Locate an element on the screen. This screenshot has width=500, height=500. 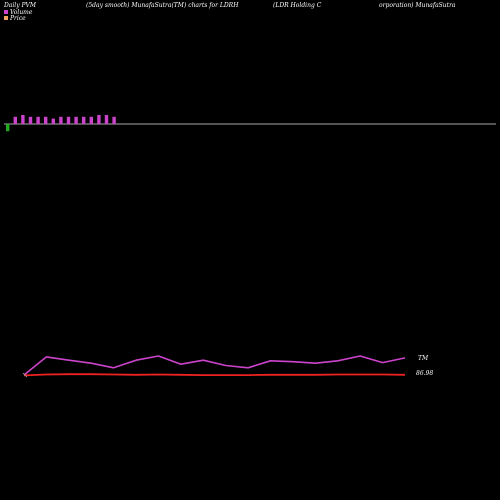
header-daily-pvm: Daily PVM is located at coordinates (20, 5).